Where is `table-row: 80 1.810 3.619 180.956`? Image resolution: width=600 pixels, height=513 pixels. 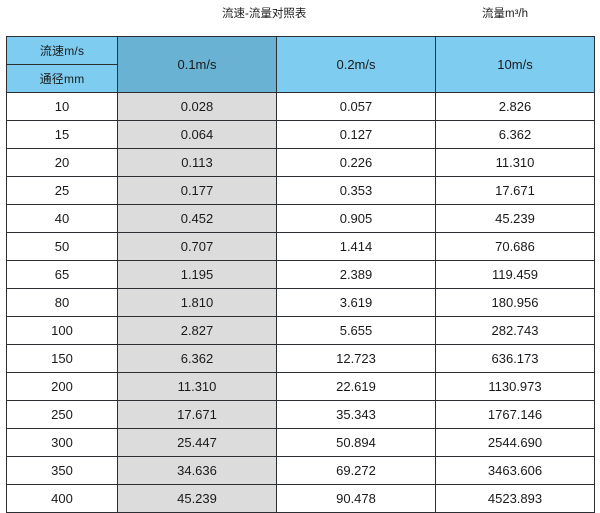
table-row: 80 1.810 3.619 180.956 is located at coordinates (300, 302).